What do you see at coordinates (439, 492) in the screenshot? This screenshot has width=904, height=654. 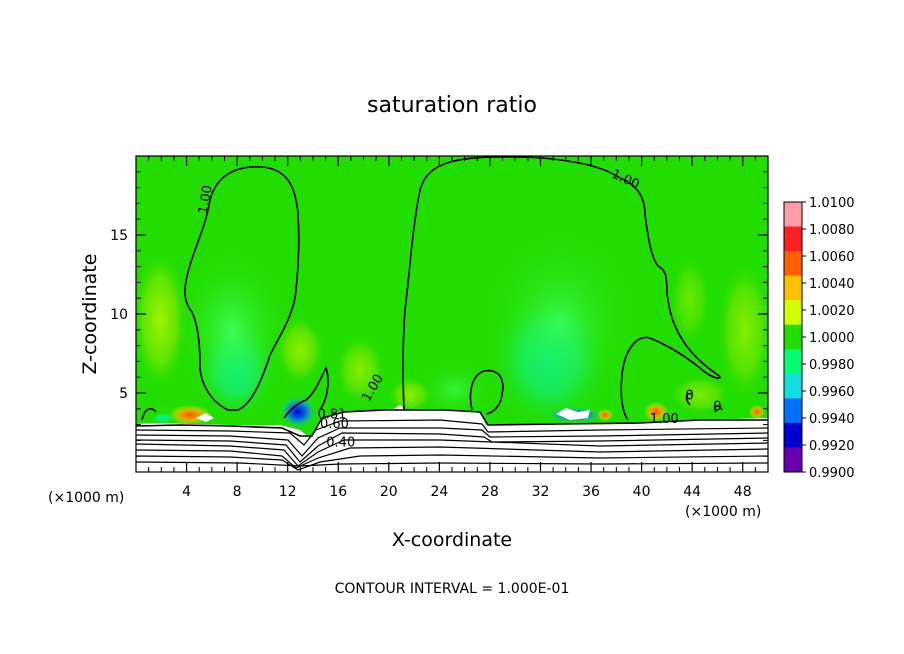 I see `x-tick-label: 24` at bounding box center [439, 492].